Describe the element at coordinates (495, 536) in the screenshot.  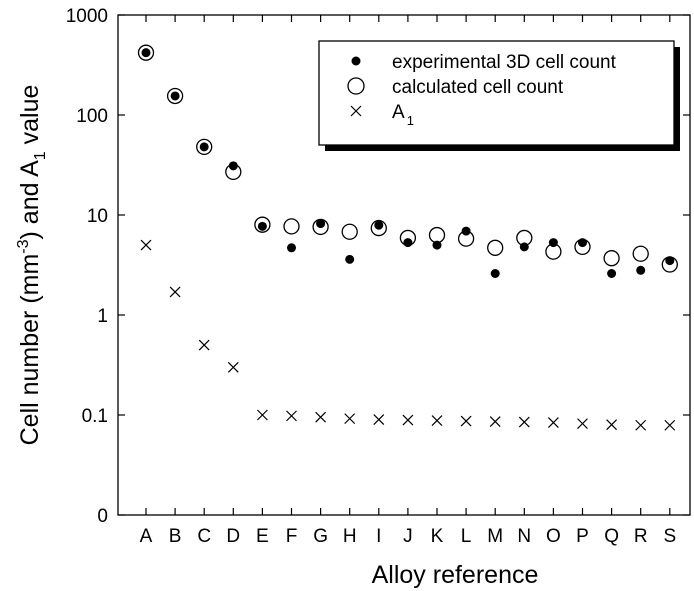
I see `x-tick-label: M` at that location.